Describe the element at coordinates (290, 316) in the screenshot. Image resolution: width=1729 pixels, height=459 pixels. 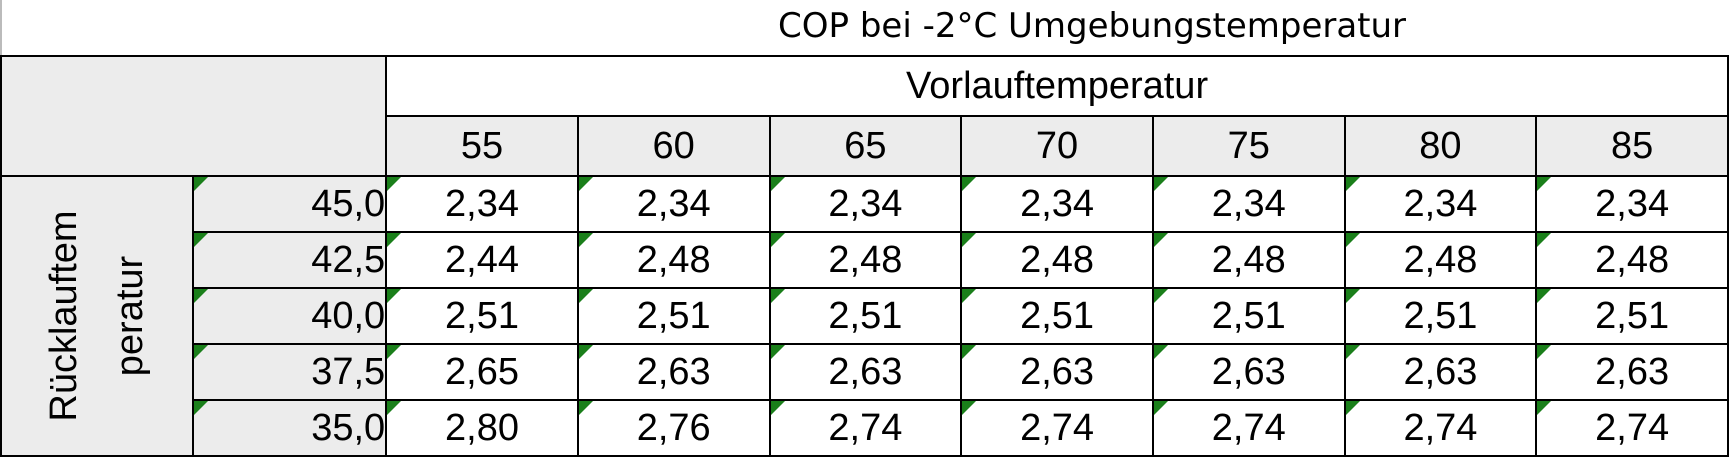
I see `row-header: 40,0` at that location.